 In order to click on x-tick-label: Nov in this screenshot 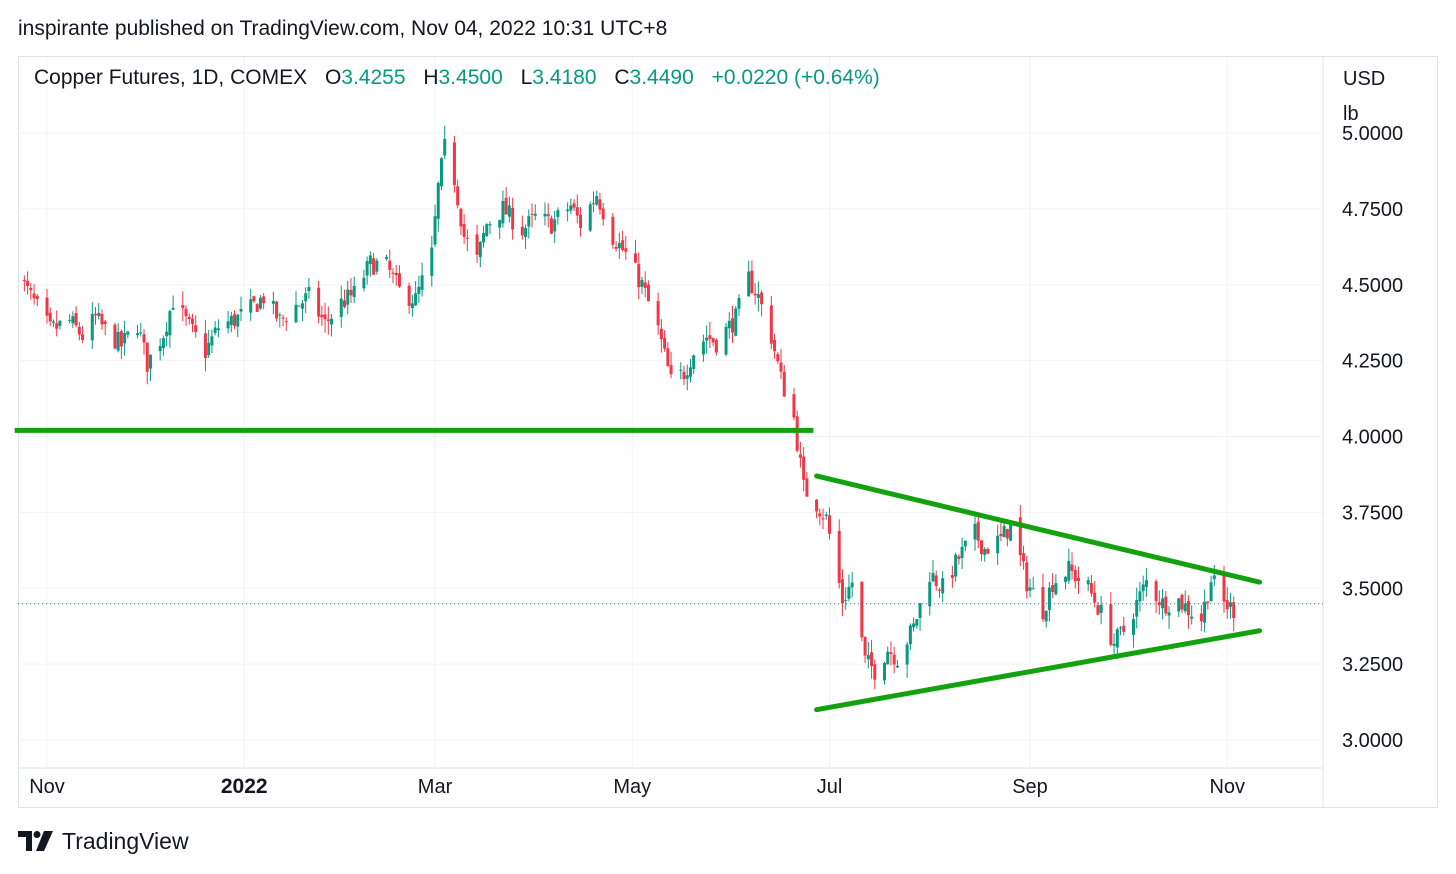, I will do `click(1227, 787)`.